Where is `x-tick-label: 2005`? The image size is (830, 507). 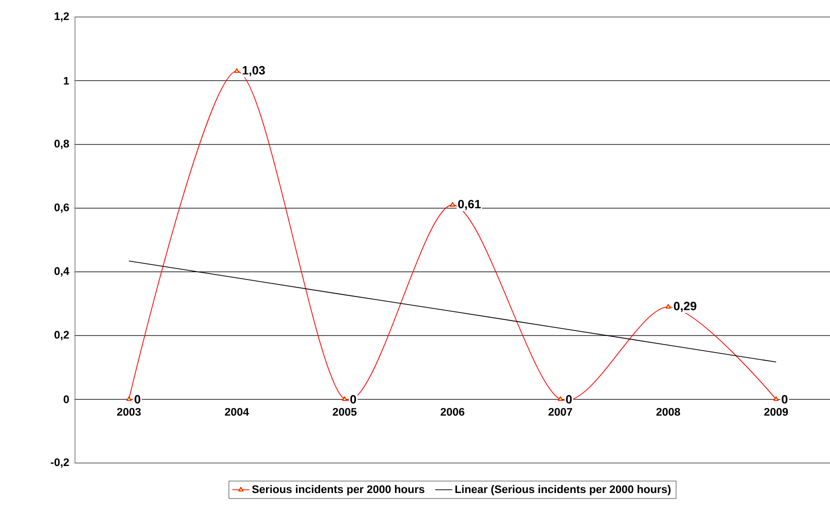 x-tick-label: 2005 is located at coordinates (344, 412).